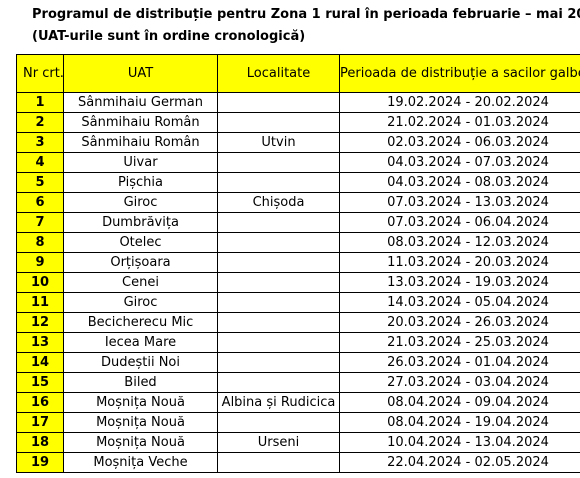 The width and height of the screenshot is (580, 478). Describe the element at coordinates (459, 362) in the screenshot. I see `period-cell: 26.03.2024 - 01.04.2024` at that location.